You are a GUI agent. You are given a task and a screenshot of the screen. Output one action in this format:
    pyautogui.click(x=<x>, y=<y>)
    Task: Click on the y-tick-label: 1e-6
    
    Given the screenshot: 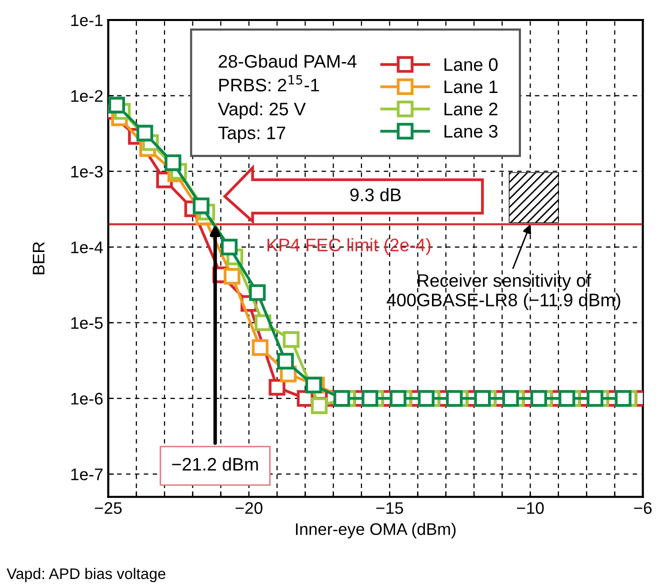 What is the action you would take?
    pyautogui.click(x=87, y=398)
    